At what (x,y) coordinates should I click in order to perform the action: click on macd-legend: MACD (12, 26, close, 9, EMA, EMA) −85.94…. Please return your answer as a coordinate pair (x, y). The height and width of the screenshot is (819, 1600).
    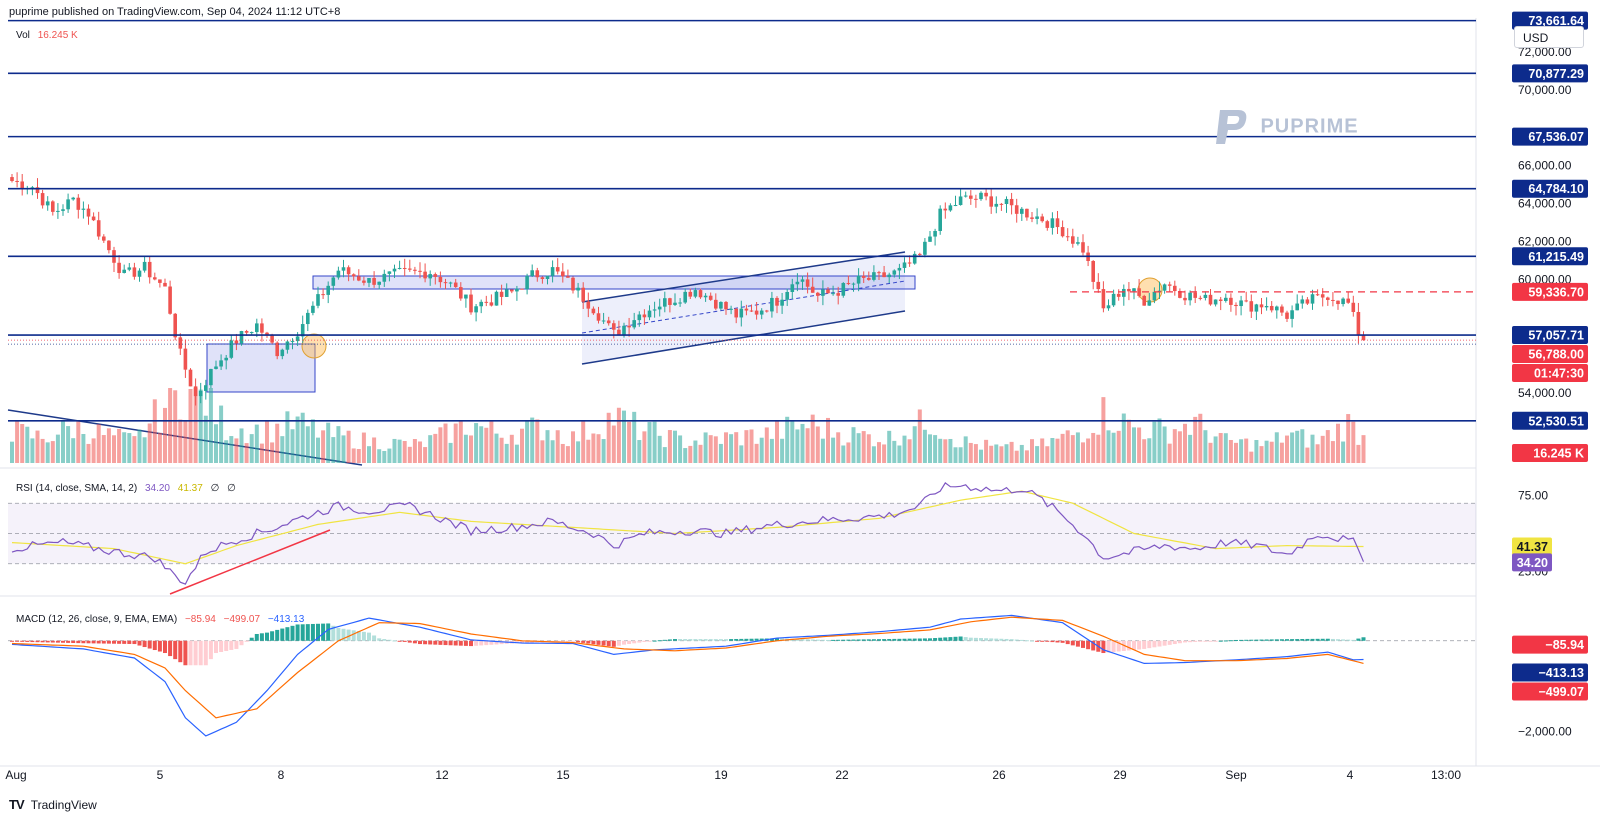
    Looking at the image, I should click on (160, 619).